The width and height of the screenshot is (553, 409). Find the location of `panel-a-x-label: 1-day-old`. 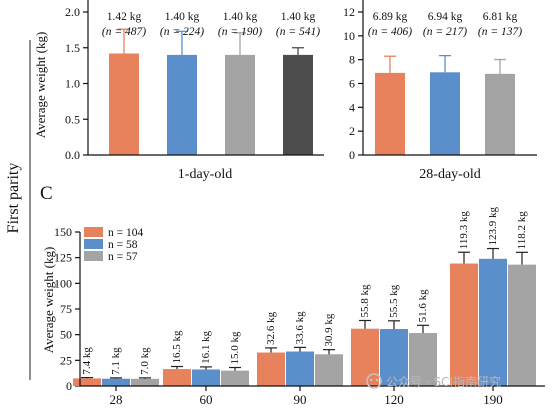

panel-a-x-label: 1-day-old is located at coordinates (205, 174).